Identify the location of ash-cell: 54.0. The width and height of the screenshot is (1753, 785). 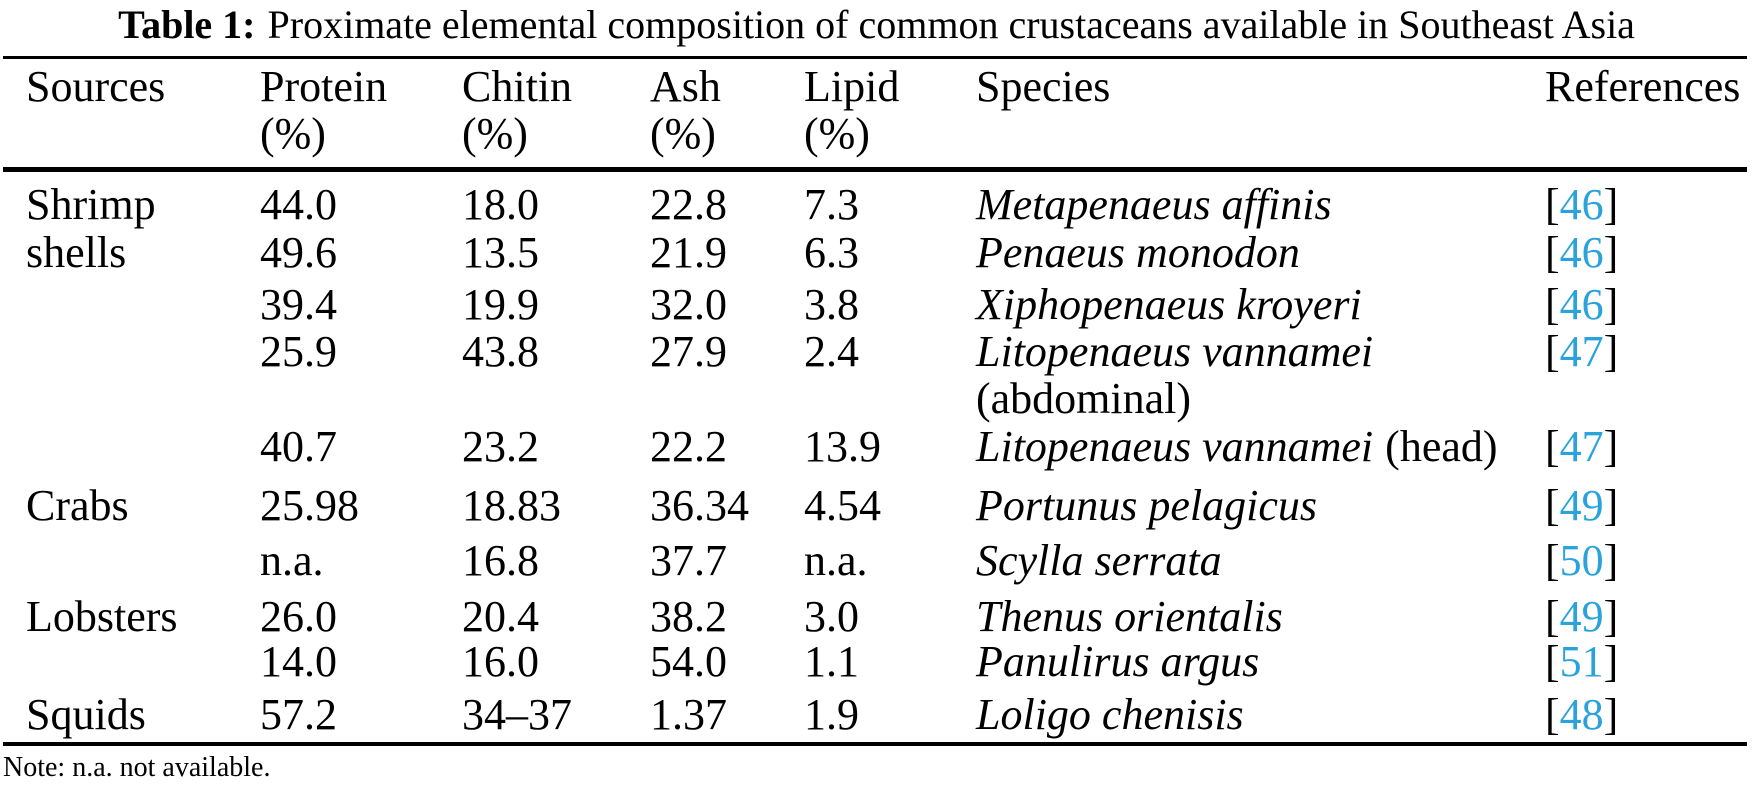
(688, 661).